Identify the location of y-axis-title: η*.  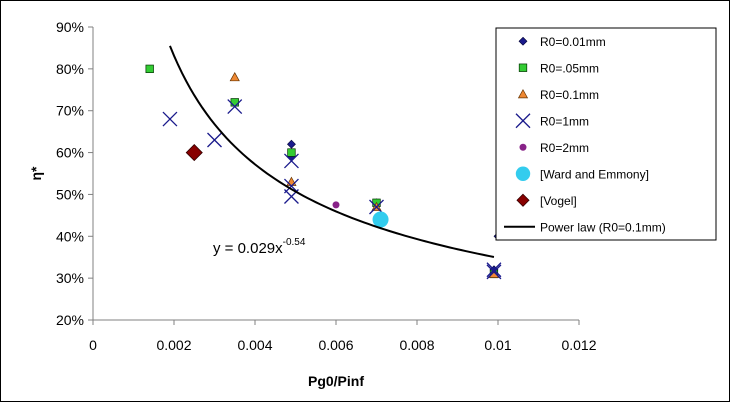
(36, 173).